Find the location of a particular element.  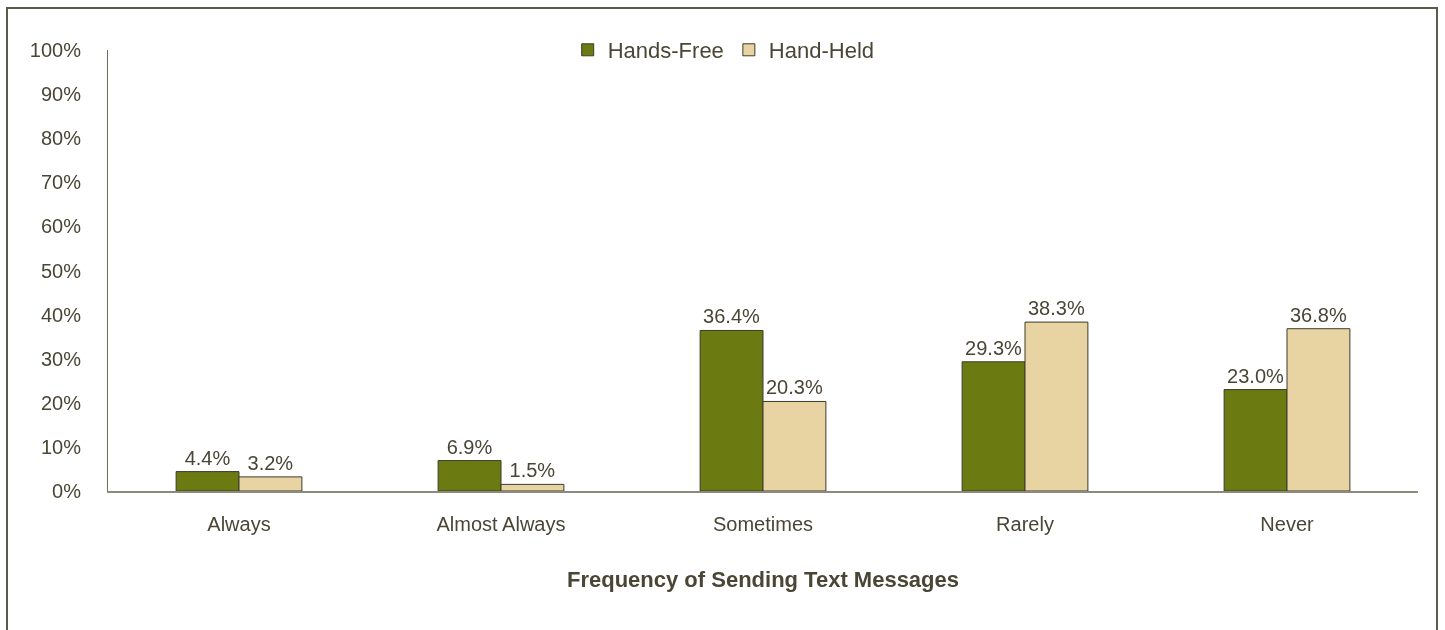

y-tick-label: 20% is located at coordinates (61, 402).